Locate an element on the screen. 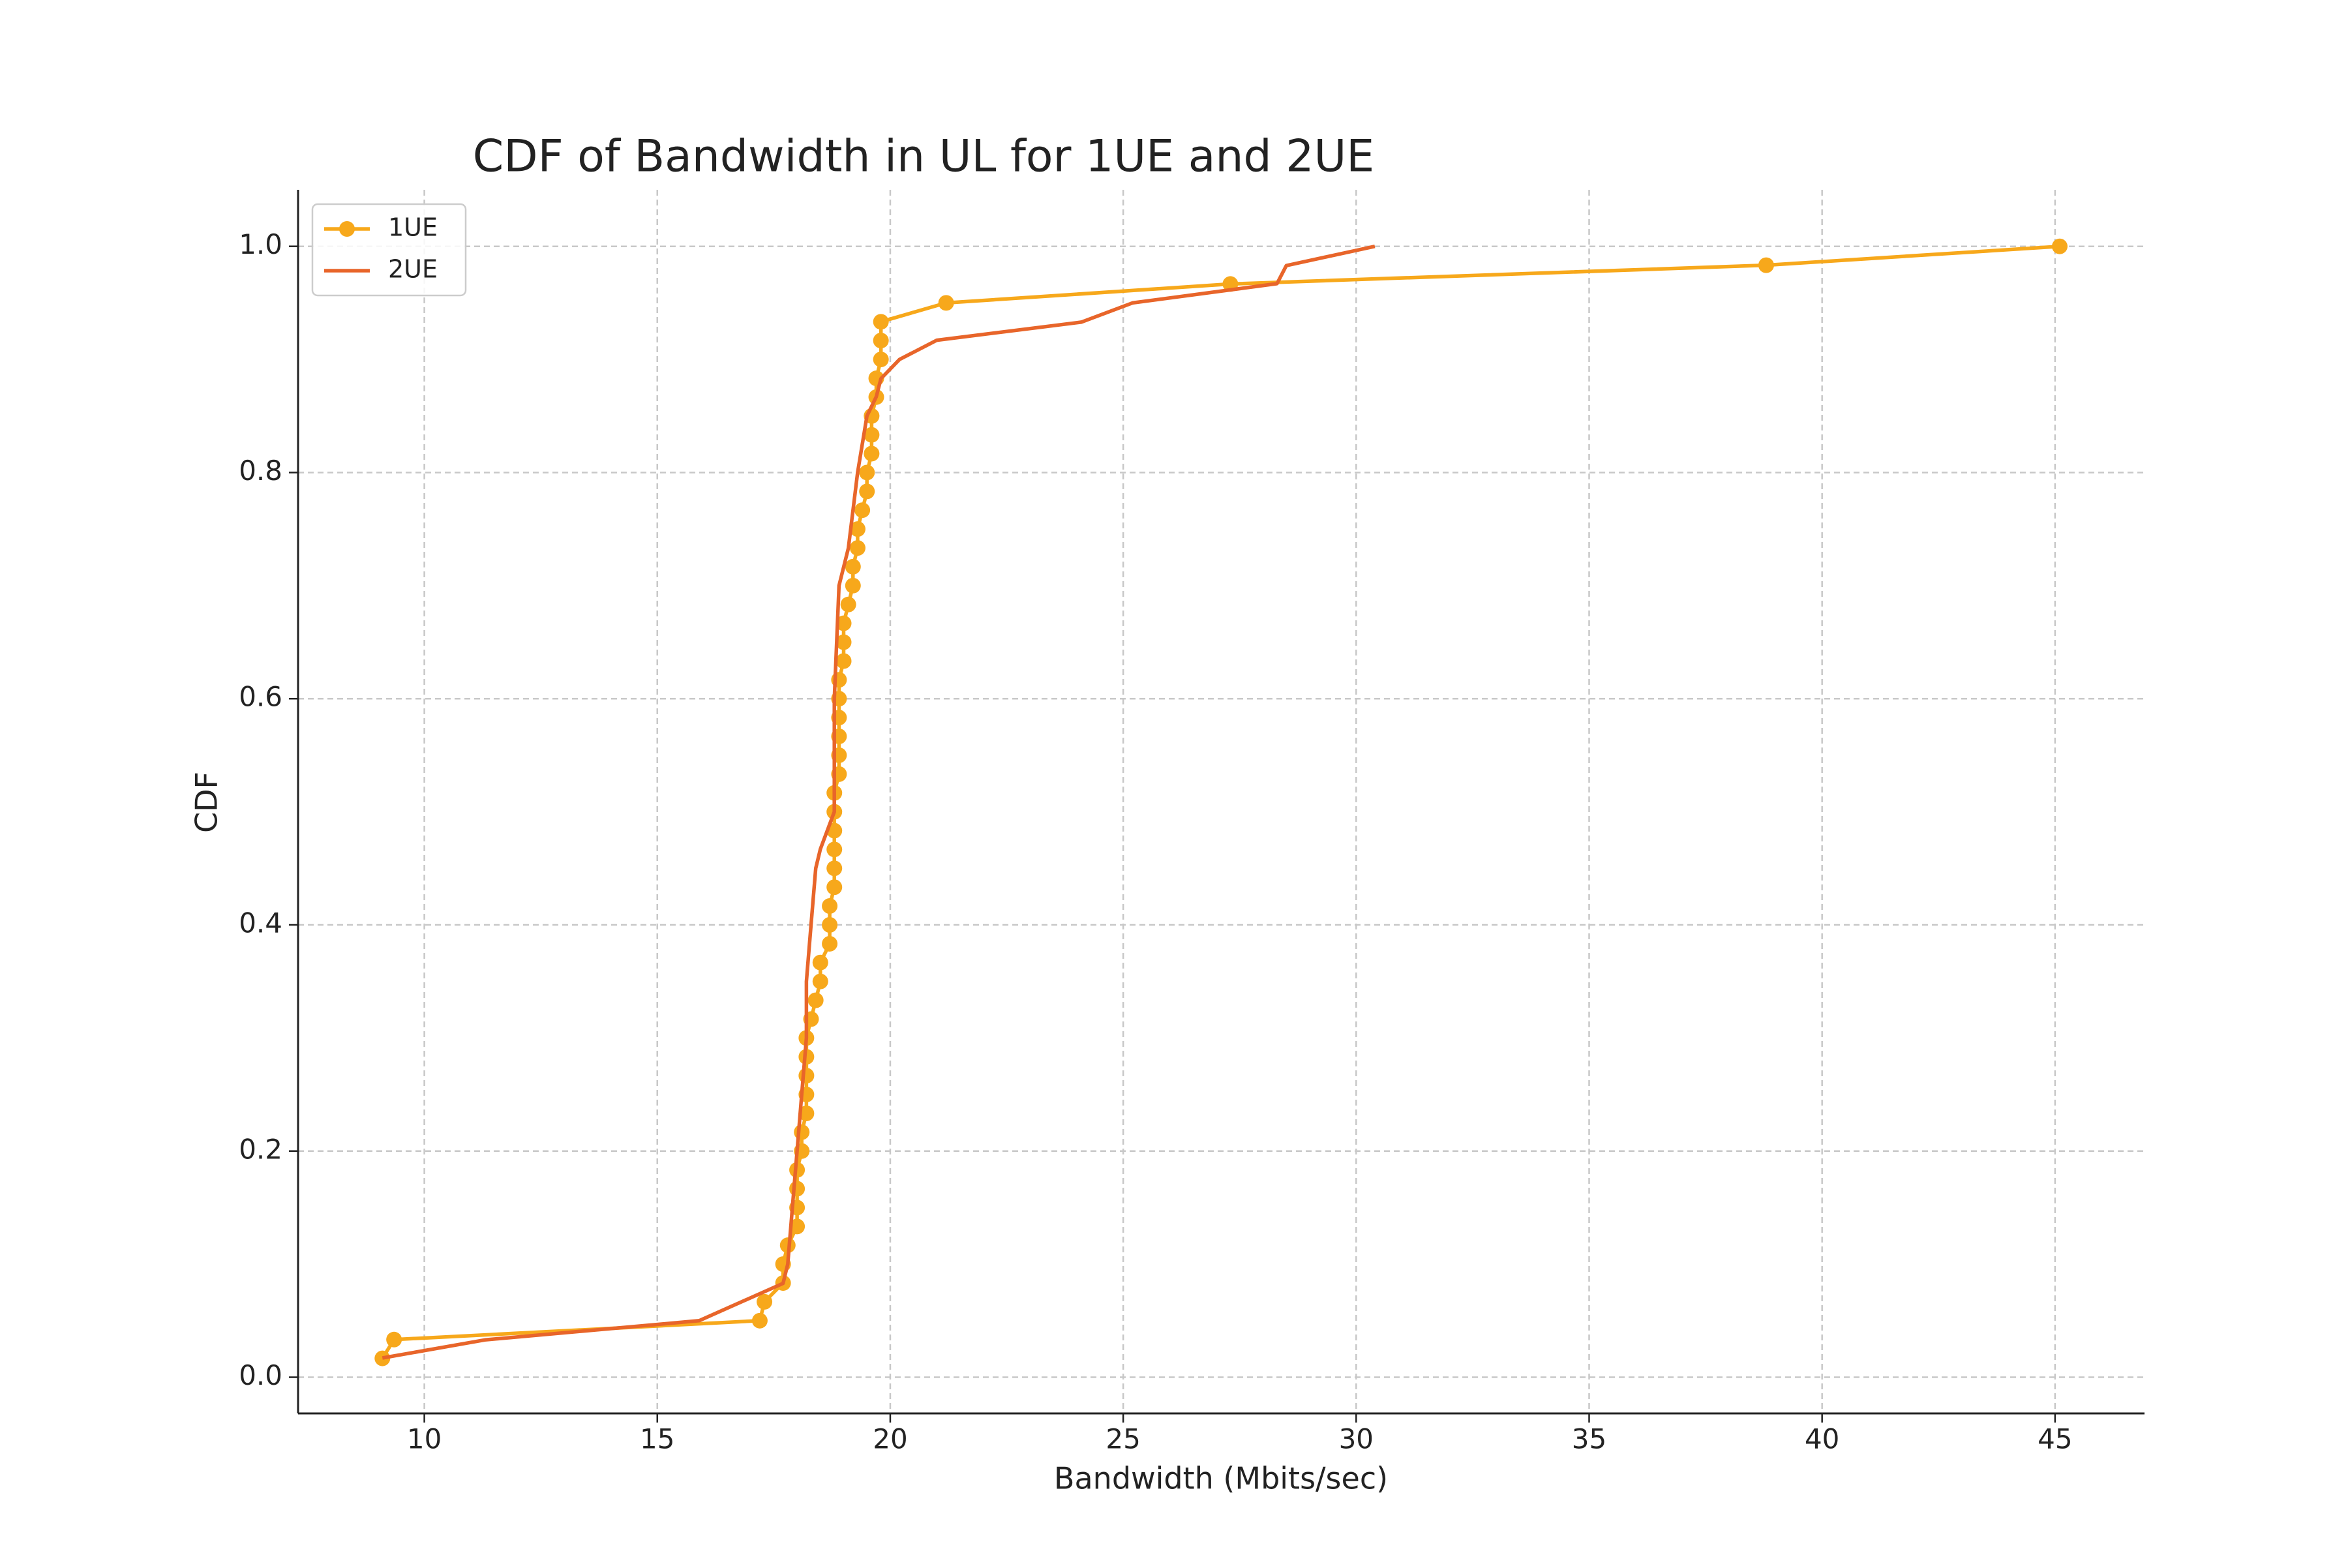 The width and height of the screenshot is (2348, 1568). y-tick-label: 1.0 is located at coordinates (261, 244).